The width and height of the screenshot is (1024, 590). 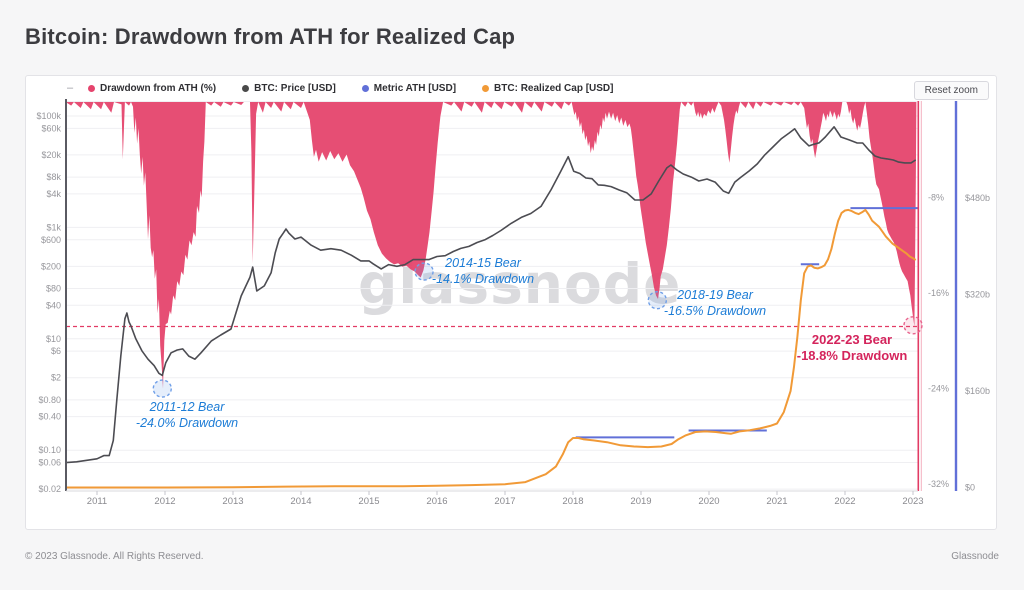 I want to click on svg-text: -32%, so click(x=938, y=484).